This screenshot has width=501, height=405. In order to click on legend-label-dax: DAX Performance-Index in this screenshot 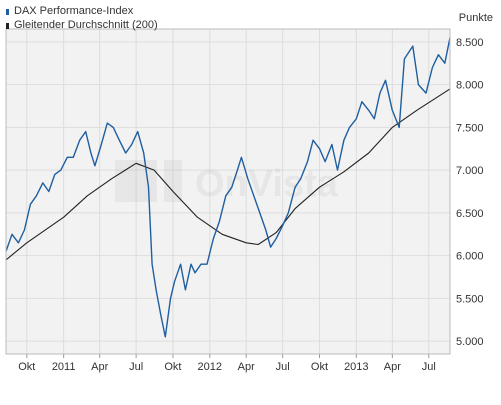, I will do `click(74, 11)`.